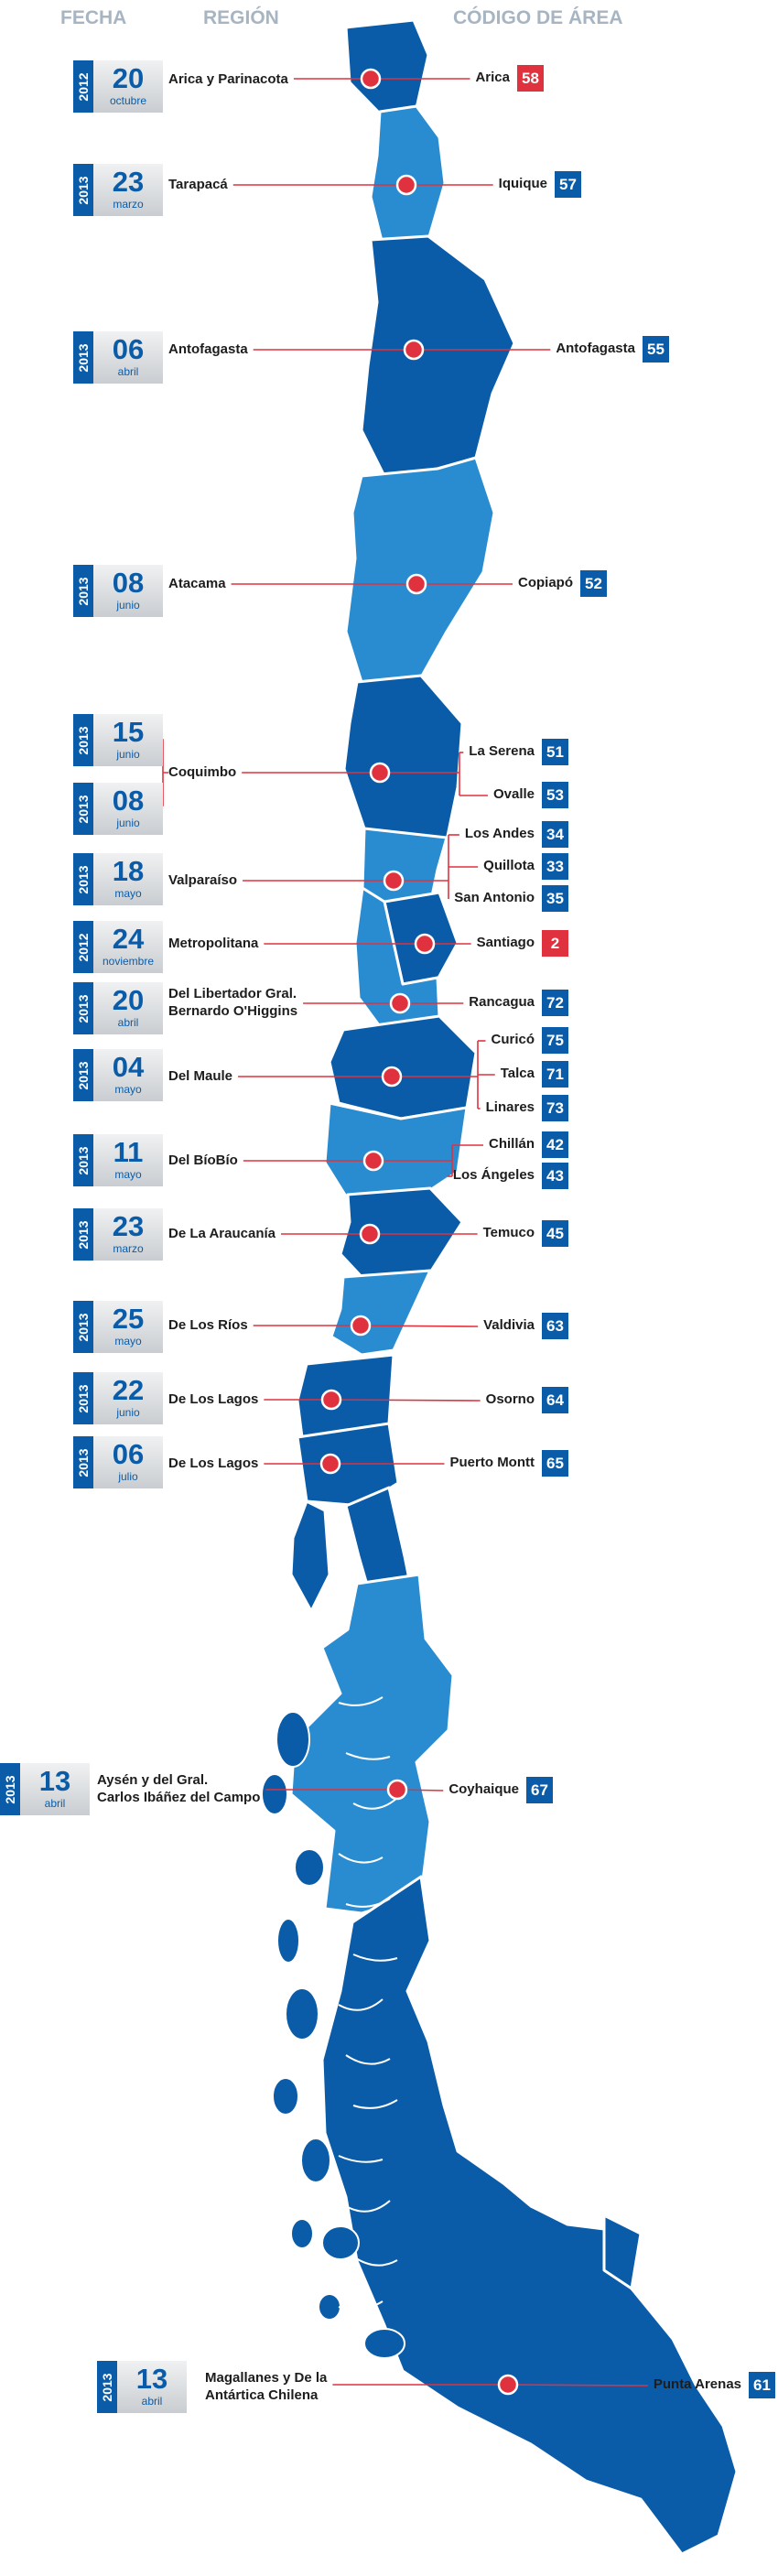 Image resolution: width=778 pixels, height=2576 pixels. What do you see at coordinates (555, 1144) in the screenshot?
I see `area-code-badge: 42` at bounding box center [555, 1144].